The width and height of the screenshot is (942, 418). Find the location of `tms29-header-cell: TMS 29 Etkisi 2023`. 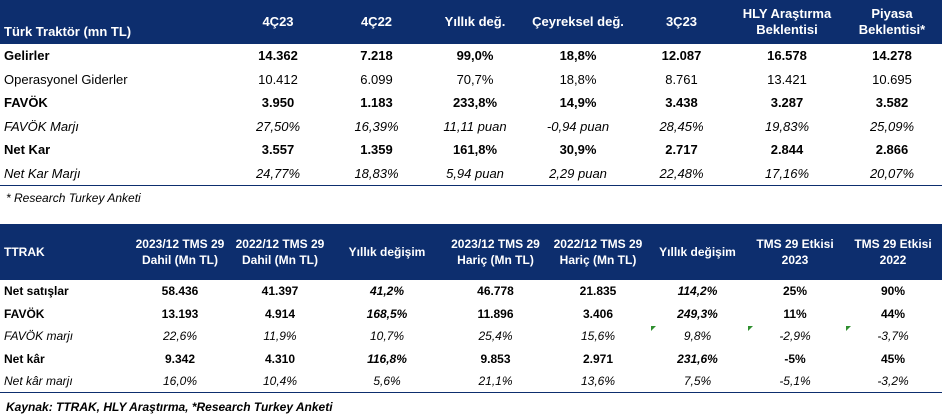

tms29-header-cell: TMS 29 Etkisi 2023 is located at coordinates (795, 252).